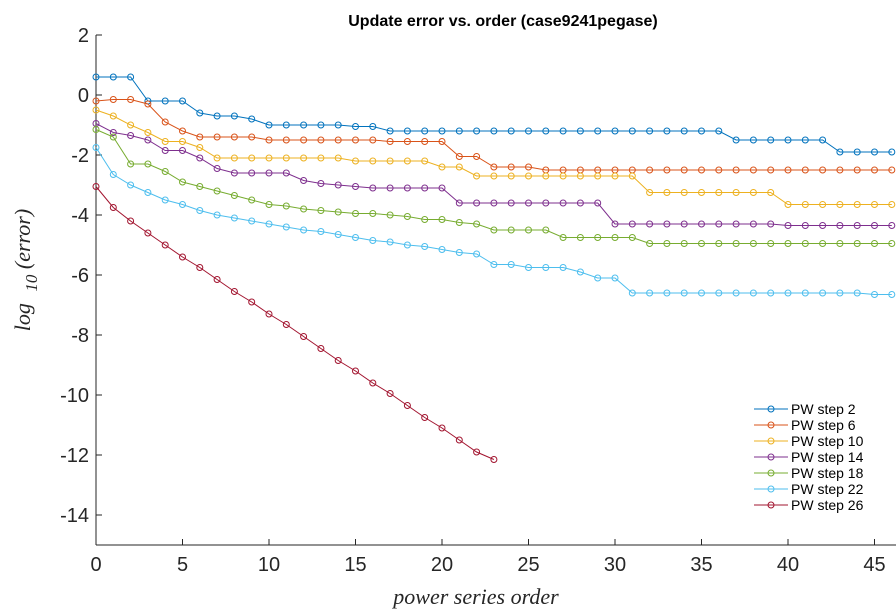 The width and height of the screenshot is (896, 610). I want to click on y-tick-label: -10, so click(74, 396).